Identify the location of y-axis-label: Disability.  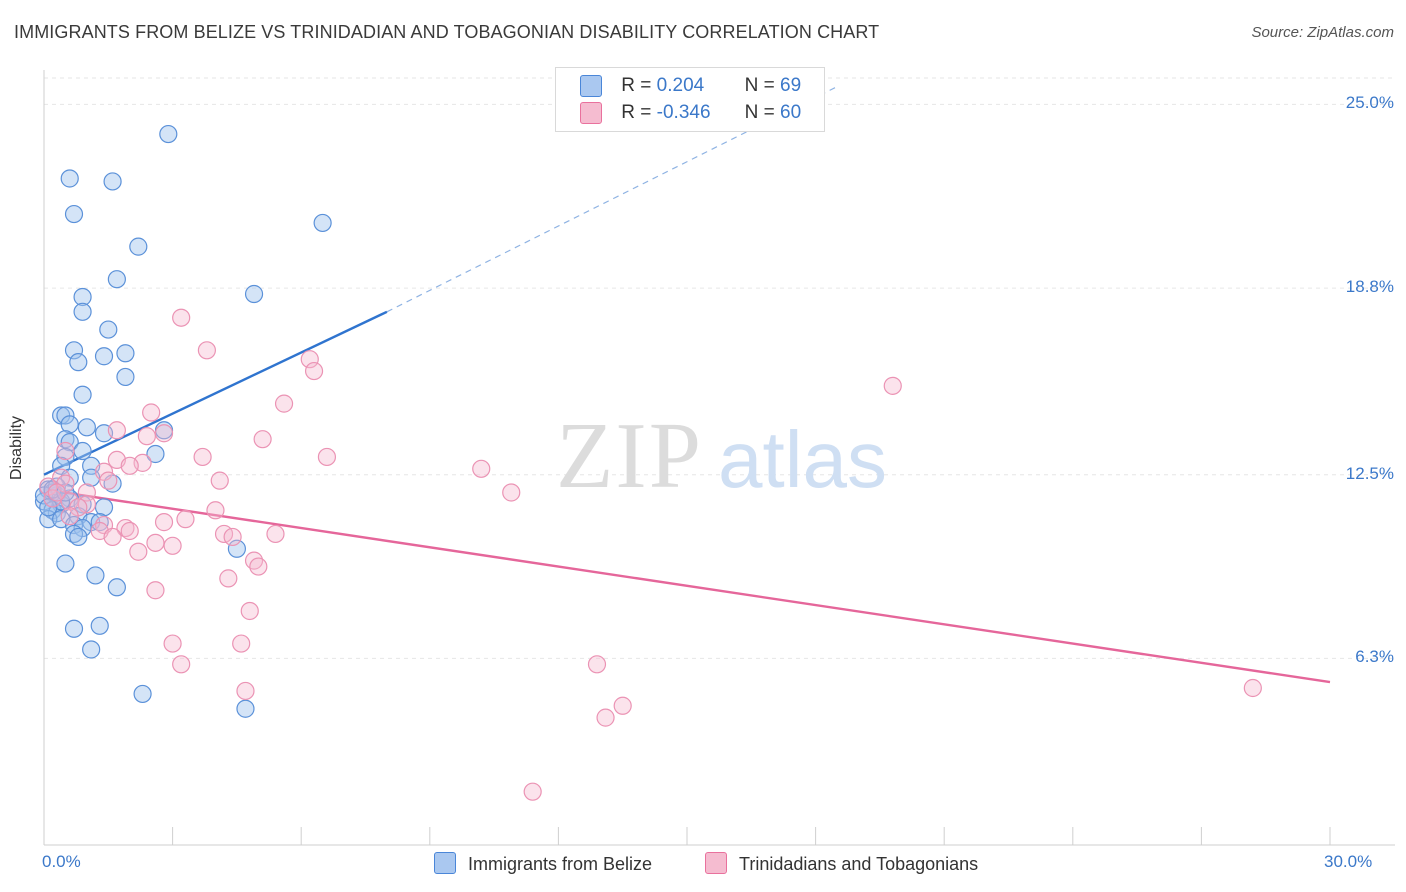
(16, 447).